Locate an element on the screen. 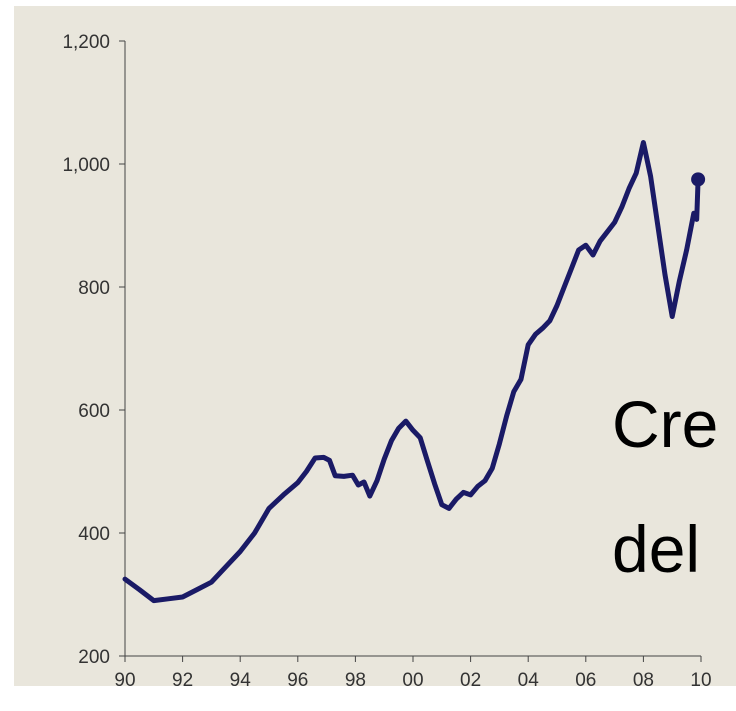  x-tick-label: 02 is located at coordinates (470, 680).